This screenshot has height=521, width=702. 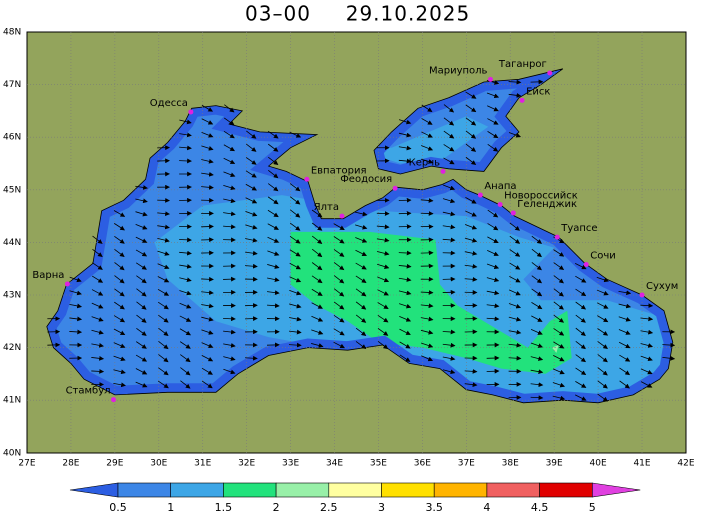 I want to click on lon-label: 36E, so click(x=422, y=464).